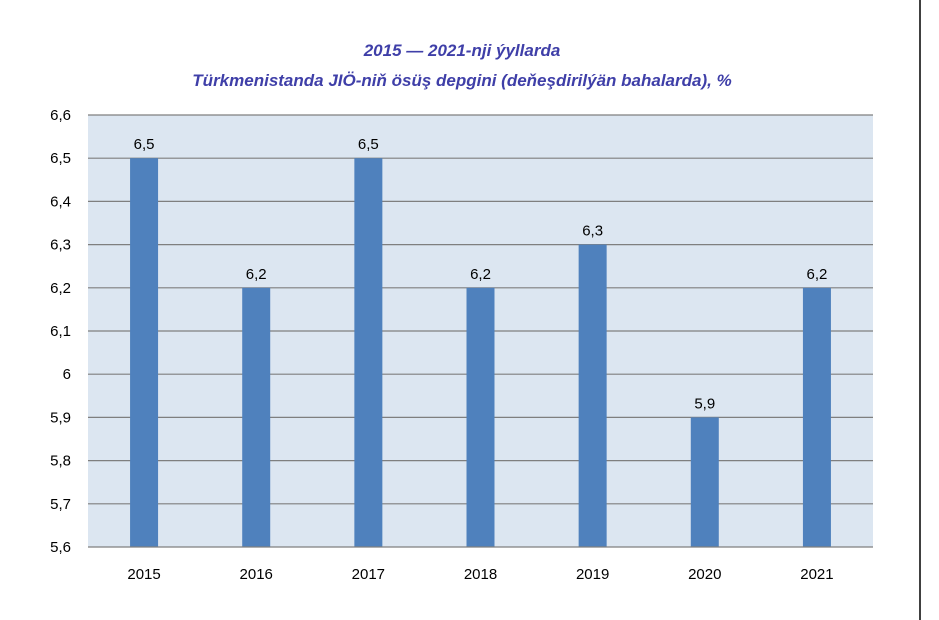  Describe the element at coordinates (143, 574) in the screenshot. I see `x-tick-label: 2015` at that location.